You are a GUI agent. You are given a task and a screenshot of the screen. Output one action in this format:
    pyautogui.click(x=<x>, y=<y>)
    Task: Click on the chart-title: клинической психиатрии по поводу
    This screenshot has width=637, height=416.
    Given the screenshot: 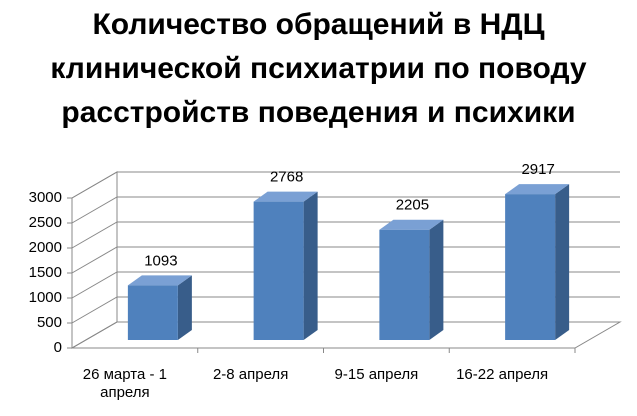 What is the action you would take?
    pyautogui.click(x=318, y=68)
    